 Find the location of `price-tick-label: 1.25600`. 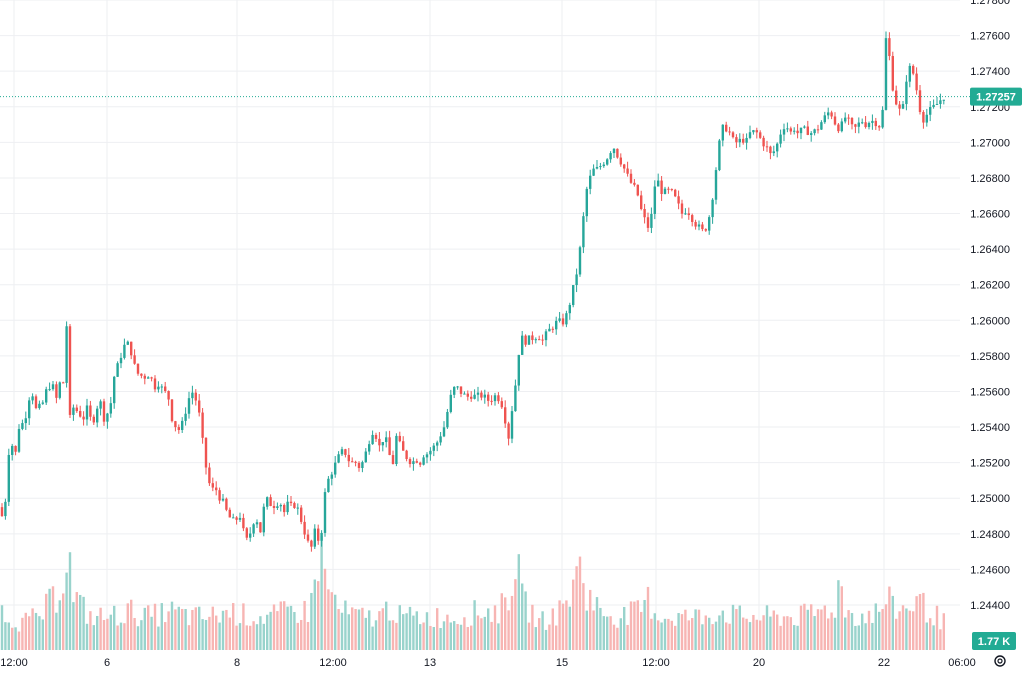

price-tick-label: 1.25600 is located at coordinates (990, 392).